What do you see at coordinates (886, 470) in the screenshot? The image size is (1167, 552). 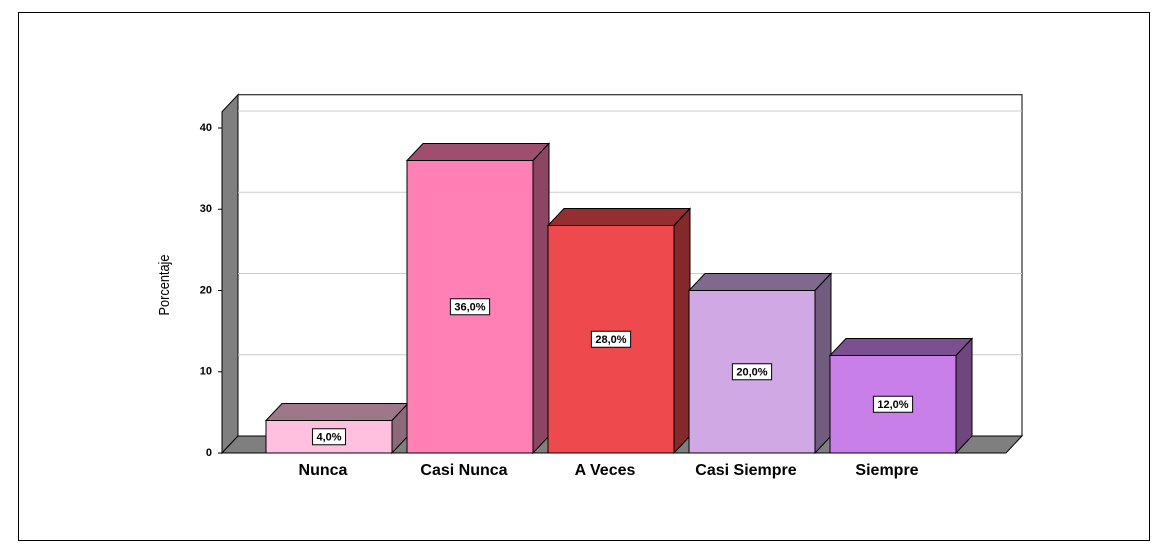 I see `x-tick-label: Siempre` at bounding box center [886, 470].